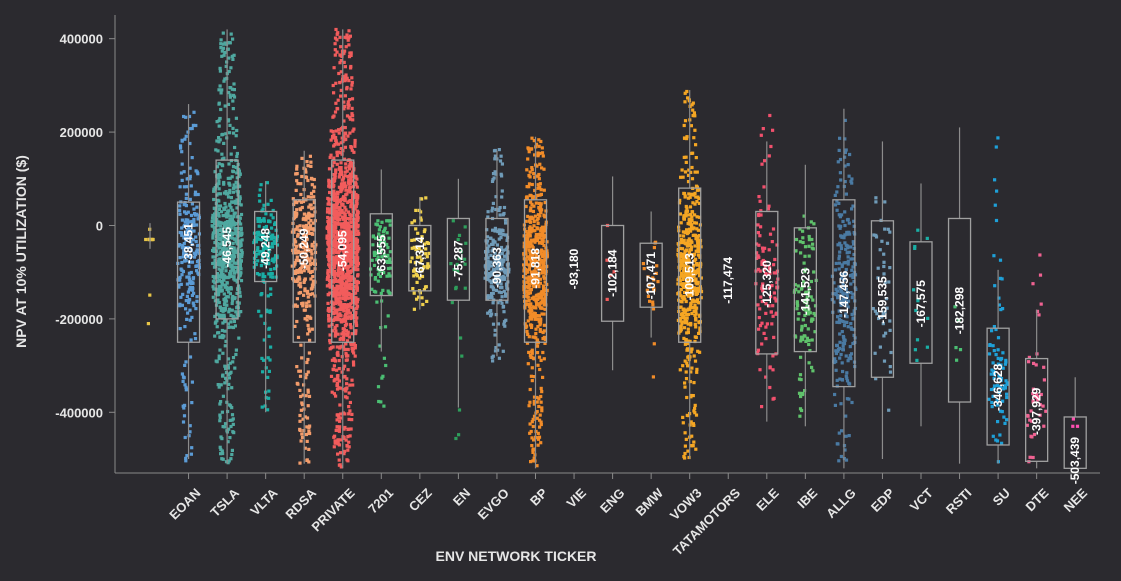 This screenshot has height=581, width=1121. I want to click on x-tick-label: BMW, so click(649, 502).